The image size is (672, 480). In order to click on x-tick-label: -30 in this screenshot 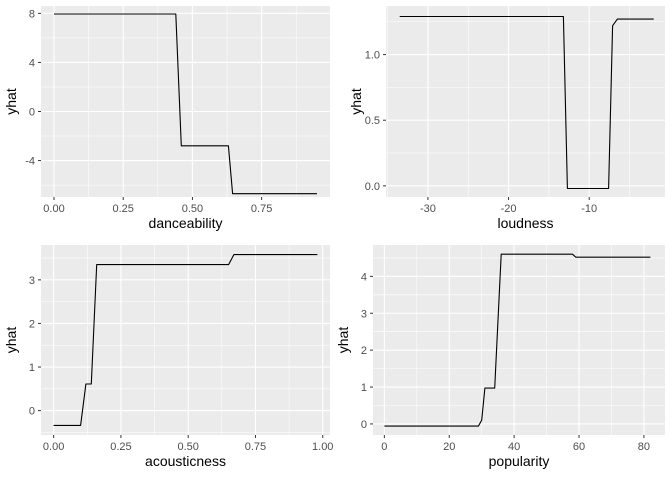, I will do `click(428, 209)`.